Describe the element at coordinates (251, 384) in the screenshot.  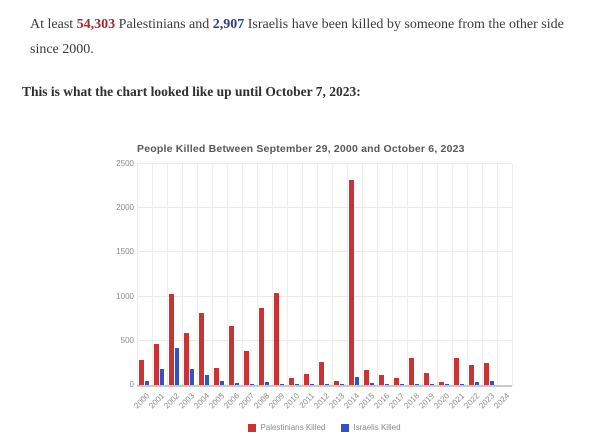
I see `bar-israelis-2007` at that location.